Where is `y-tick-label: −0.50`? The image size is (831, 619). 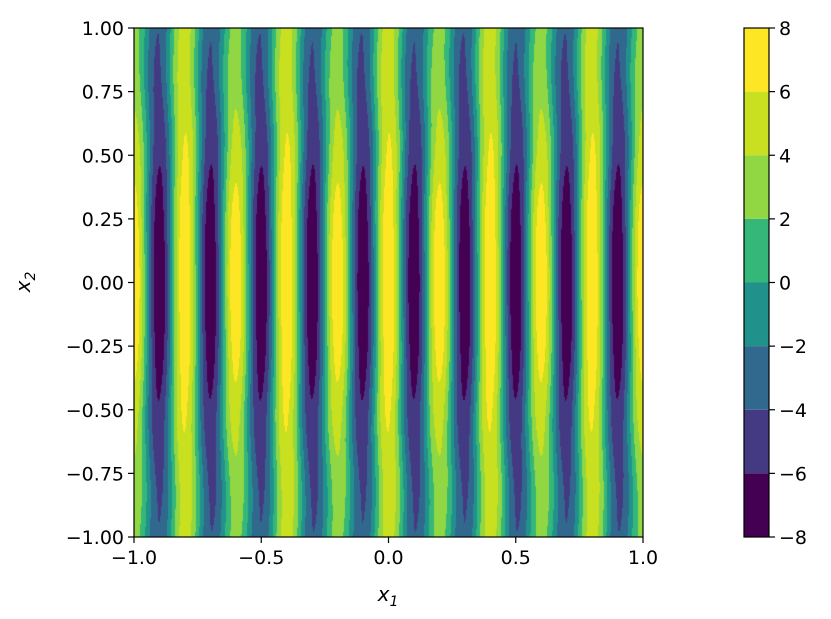
y-tick-label: −0.50 is located at coordinates (95, 411).